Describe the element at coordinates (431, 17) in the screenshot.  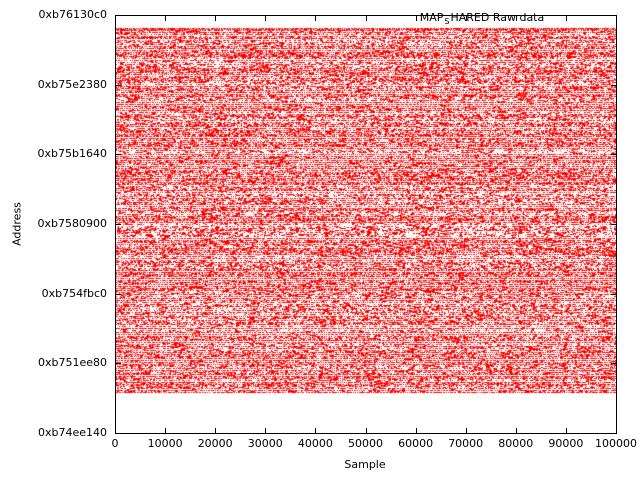
I see `legend-title-prefix: MAP` at that location.